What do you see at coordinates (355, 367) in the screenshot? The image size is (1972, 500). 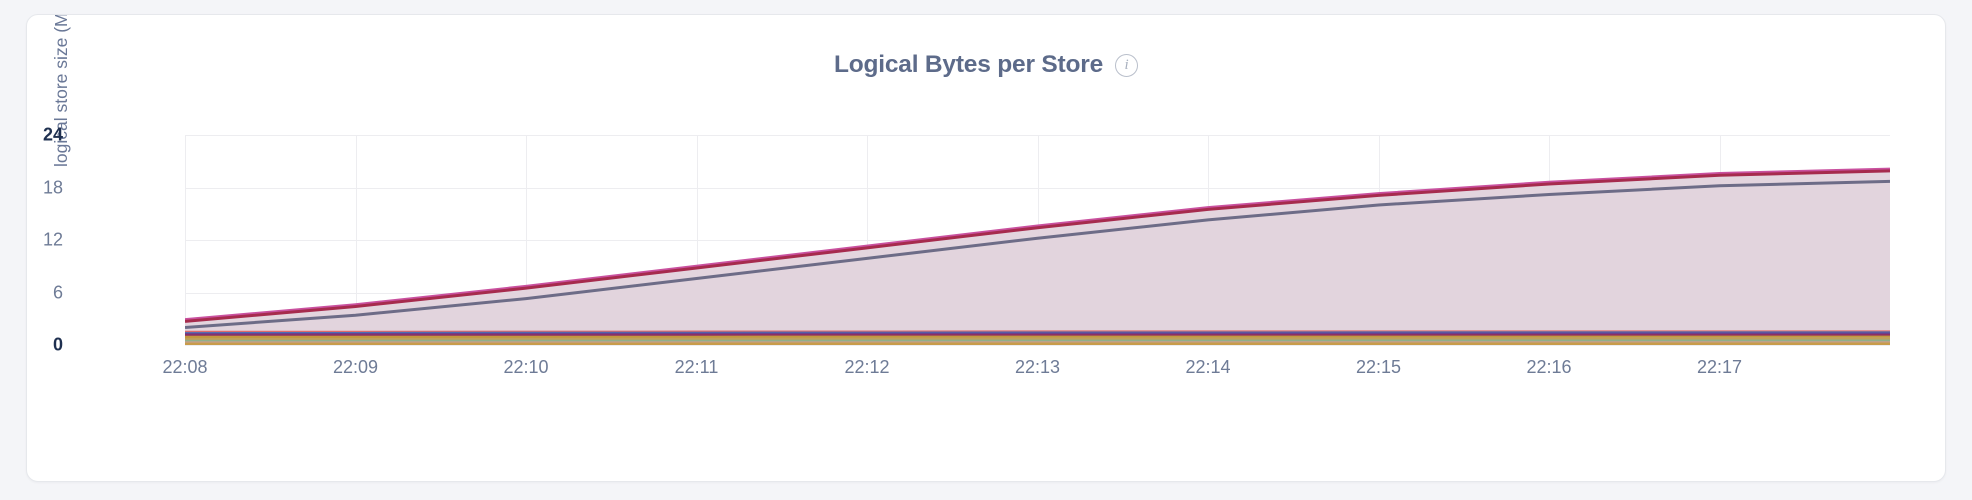 I see `x-axis-tick-label: 22:09` at bounding box center [355, 367].